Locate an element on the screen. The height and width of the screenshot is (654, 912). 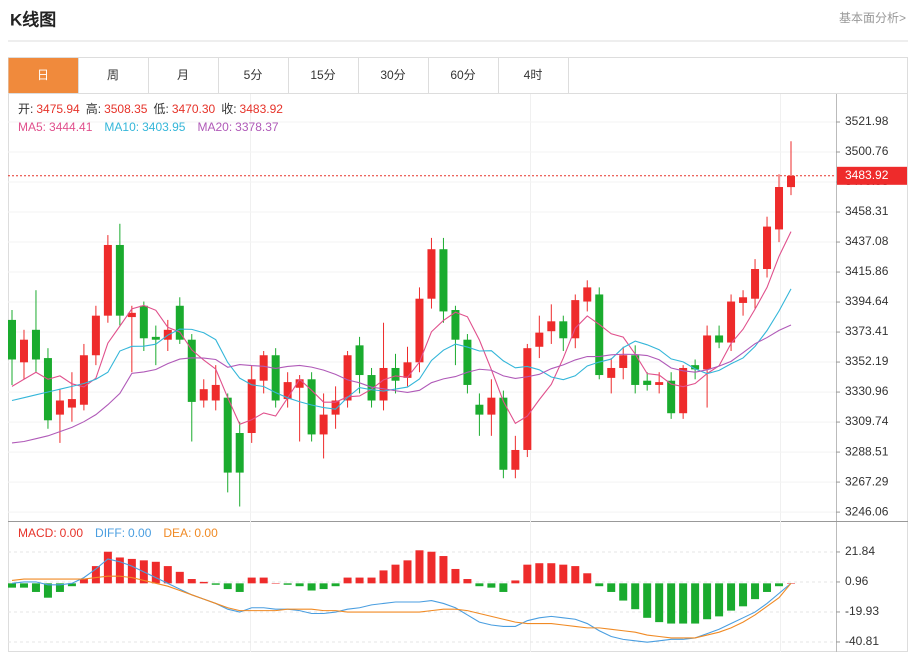
tab: 日 is located at coordinates (43, 75).